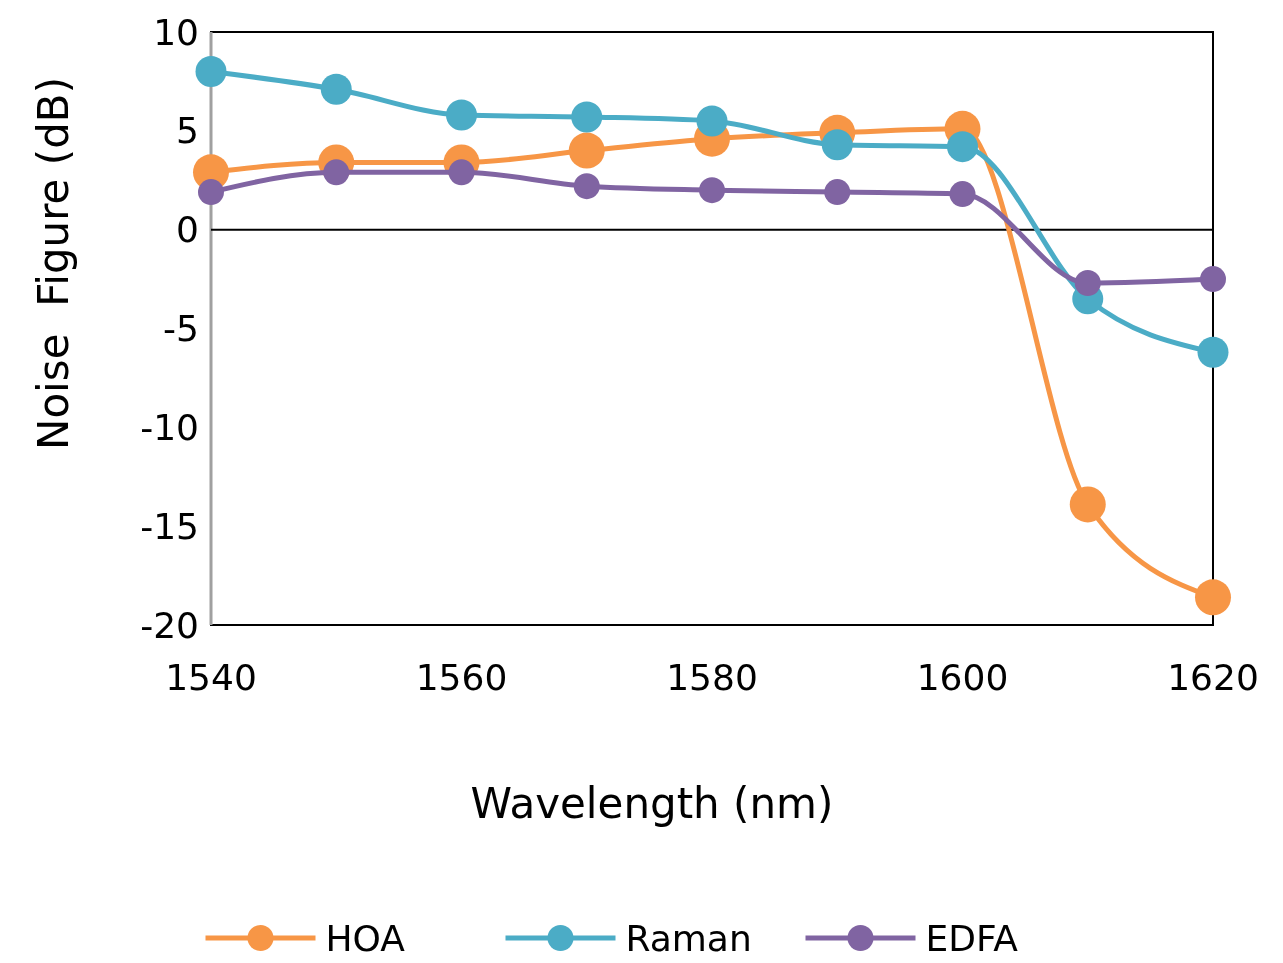  What do you see at coordinates (461, 677) in the screenshot?
I see `x-tick-label: 1560` at bounding box center [461, 677].